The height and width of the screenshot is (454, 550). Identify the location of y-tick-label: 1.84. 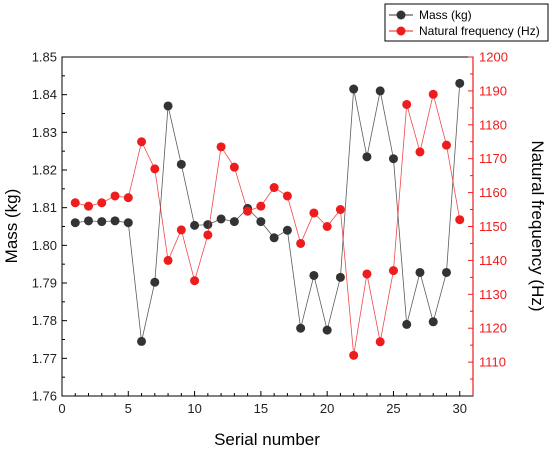
(44, 94).